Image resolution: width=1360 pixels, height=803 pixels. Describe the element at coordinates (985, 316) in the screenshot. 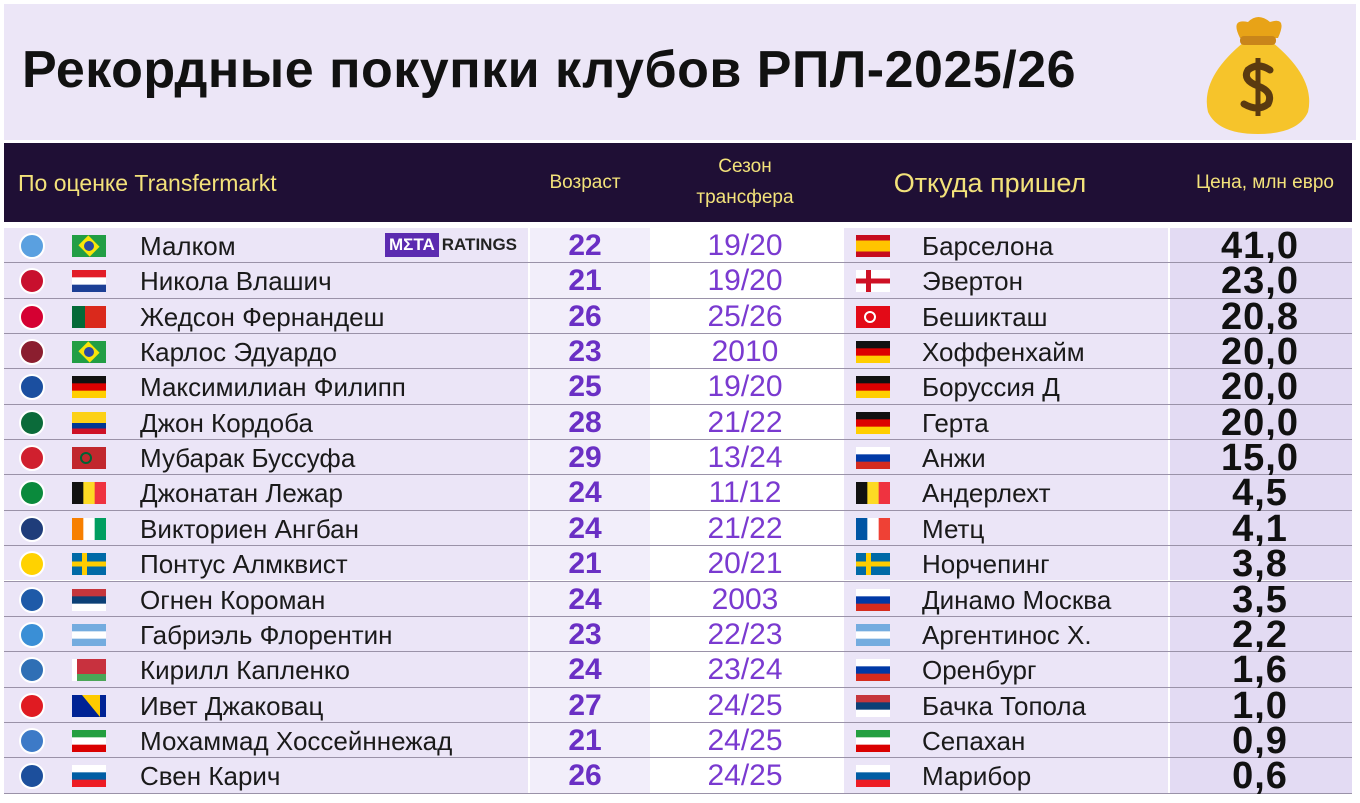

I see `previous-club: Бешикташ` at that location.